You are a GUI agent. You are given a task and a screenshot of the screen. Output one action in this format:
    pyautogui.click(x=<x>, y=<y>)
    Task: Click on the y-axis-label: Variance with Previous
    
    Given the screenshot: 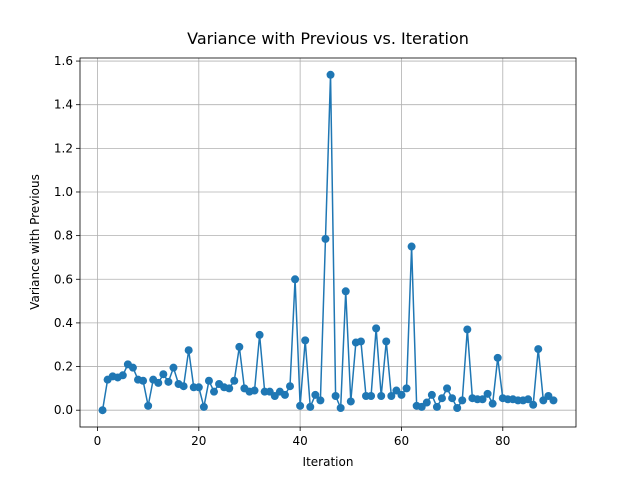 What is the action you would take?
    pyautogui.click(x=35, y=242)
    